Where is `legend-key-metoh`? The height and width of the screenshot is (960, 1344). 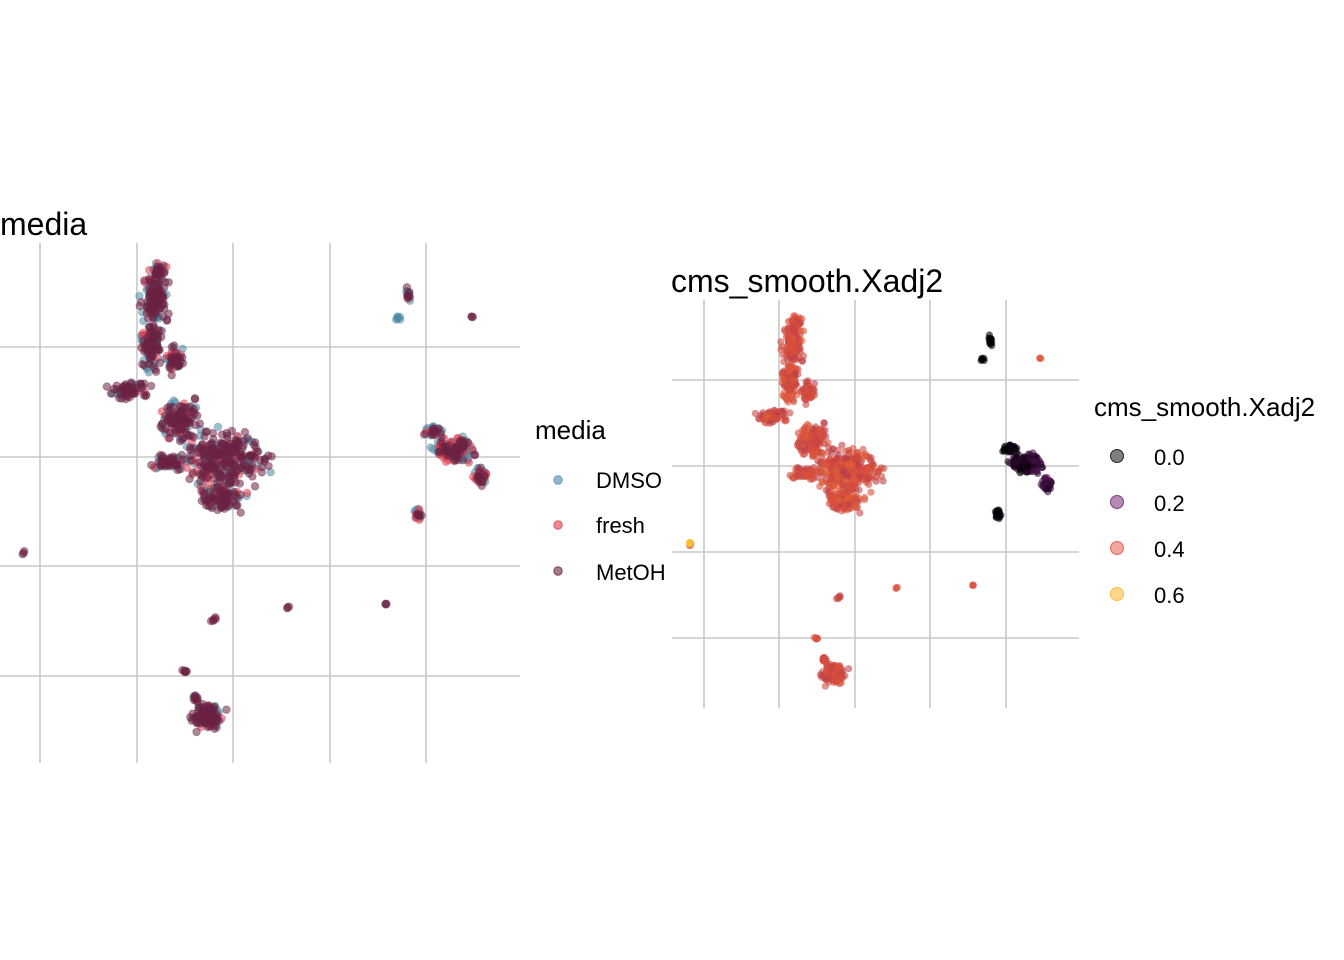
legend-key-metoh is located at coordinates (558, 571).